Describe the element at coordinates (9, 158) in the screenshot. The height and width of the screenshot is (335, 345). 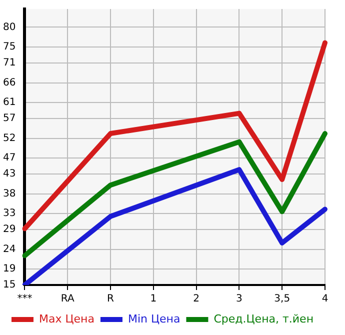
I see `y-tick-label: 47` at that location.